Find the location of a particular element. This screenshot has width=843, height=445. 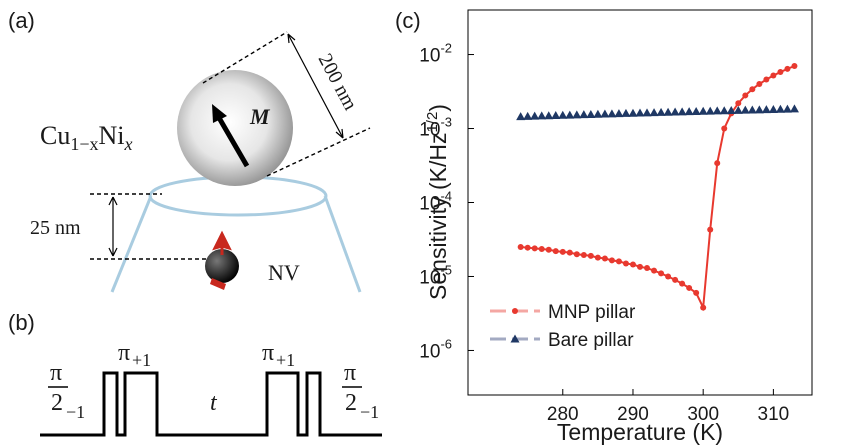

material-label: Cu1−xNix is located at coordinates (86, 137).